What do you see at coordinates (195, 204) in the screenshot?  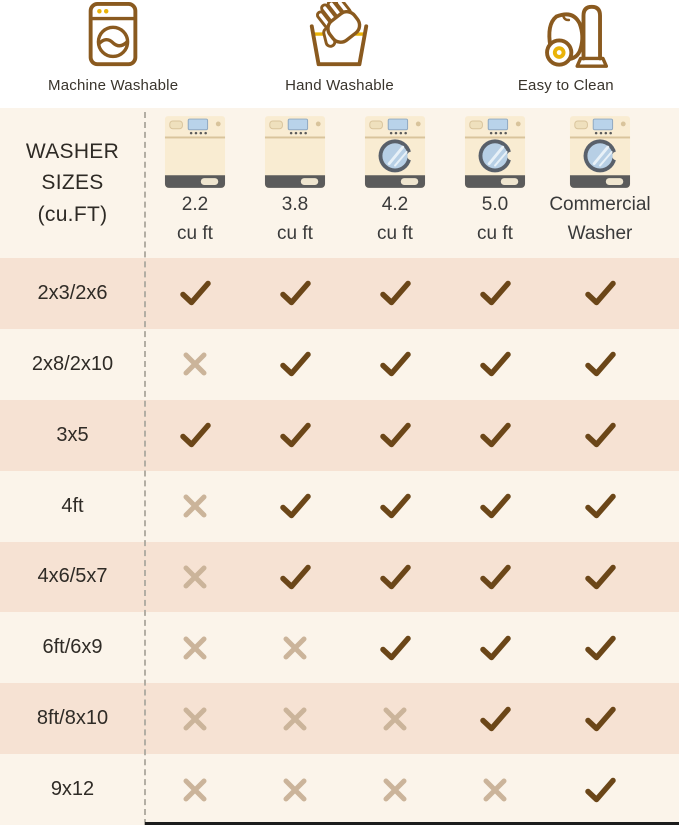 I see `column-size-label: 2.2` at bounding box center [195, 204].